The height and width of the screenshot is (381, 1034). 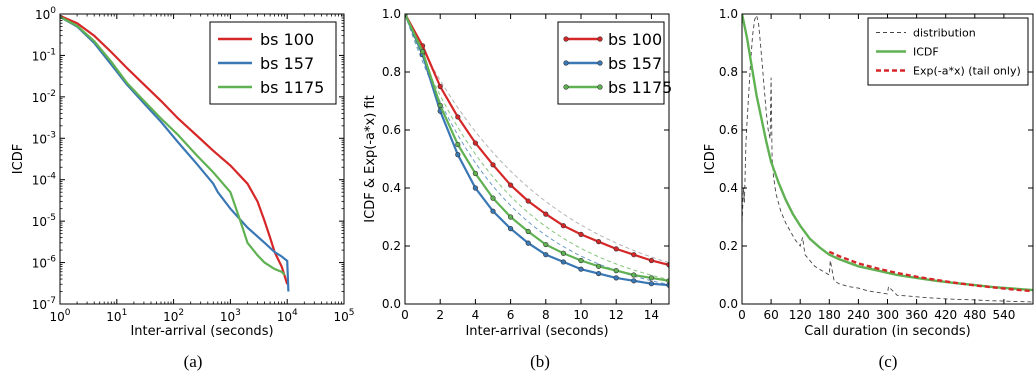 What do you see at coordinates (651, 315) in the screenshot?
I see `x-tick-label: 14` at bounding box center [651, 315].